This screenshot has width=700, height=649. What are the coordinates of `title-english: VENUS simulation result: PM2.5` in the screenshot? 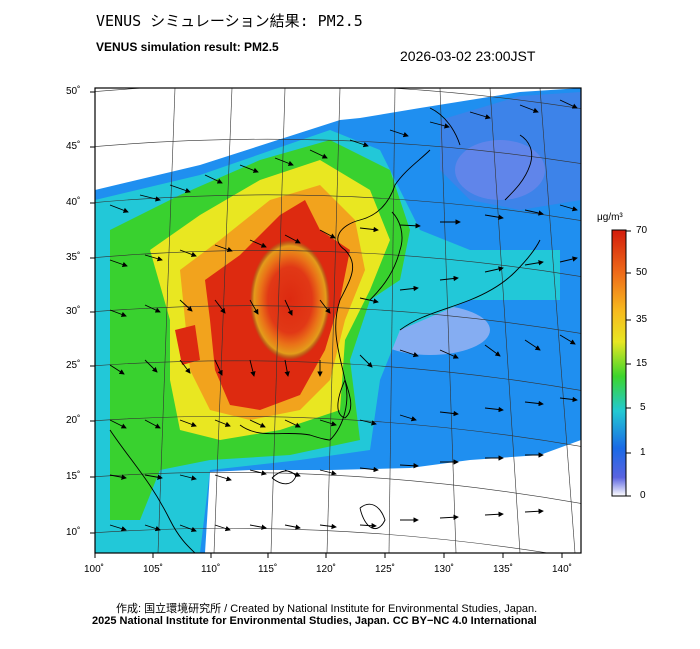 It's located at (187, 47).